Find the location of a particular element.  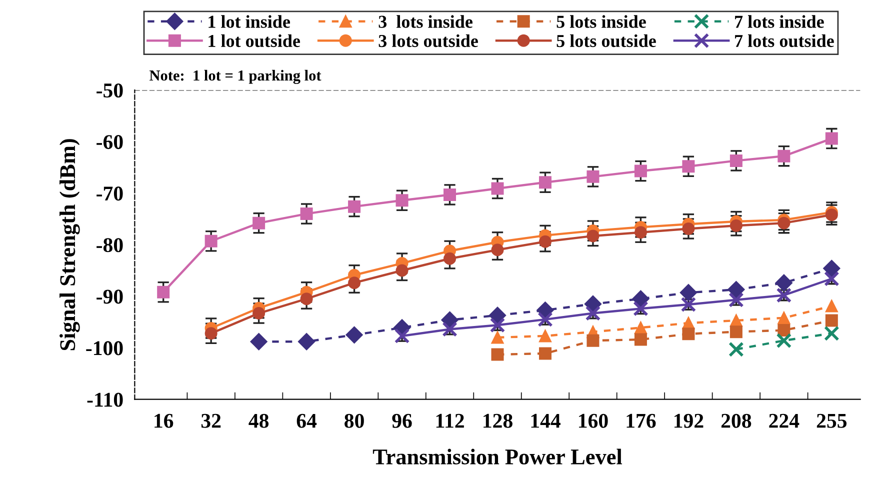

x-tick-label: 160 is located at coordinates (593, 421).